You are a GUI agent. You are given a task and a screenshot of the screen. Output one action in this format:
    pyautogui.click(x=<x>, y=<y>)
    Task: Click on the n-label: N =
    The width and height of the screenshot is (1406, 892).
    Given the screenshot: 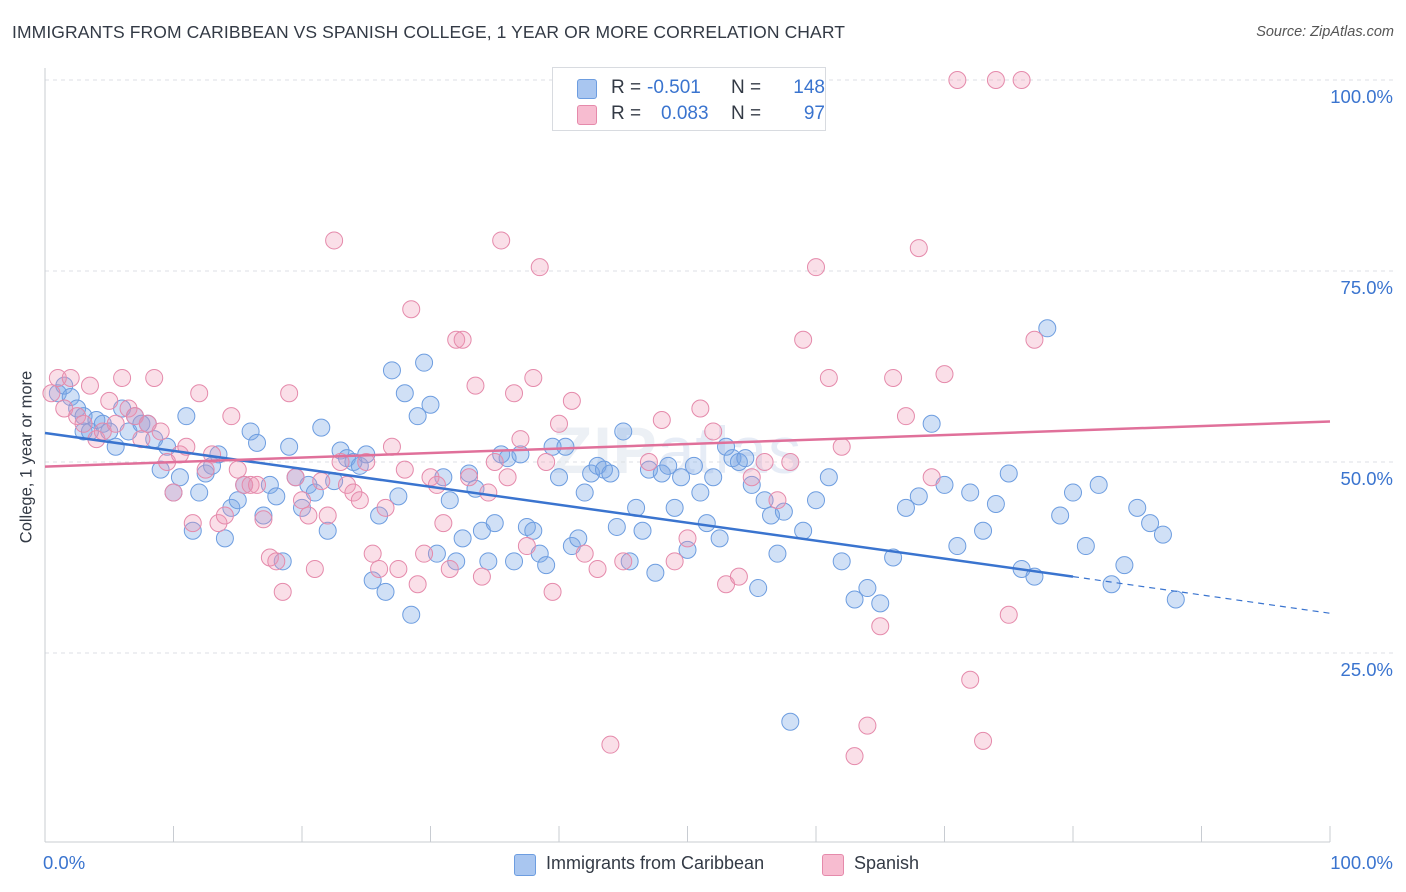 What is the action you would take?
    pyautogui.click(x=746, y=113)
    